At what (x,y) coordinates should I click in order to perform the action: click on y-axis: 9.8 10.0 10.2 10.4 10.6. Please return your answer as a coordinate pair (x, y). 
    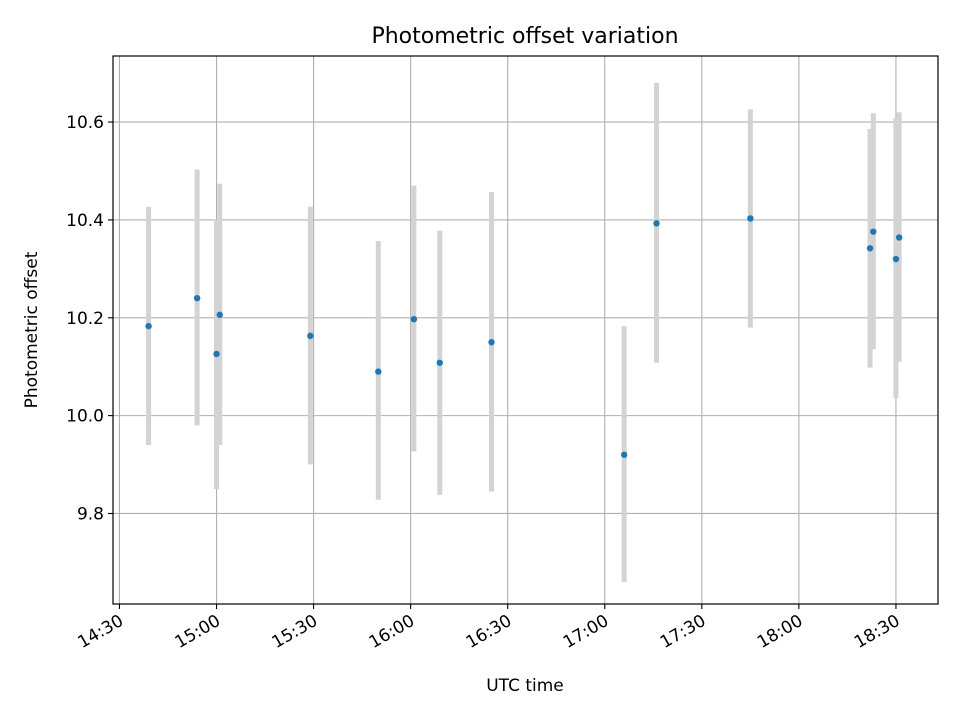
    Looking at the image, I should click on (89, 318).